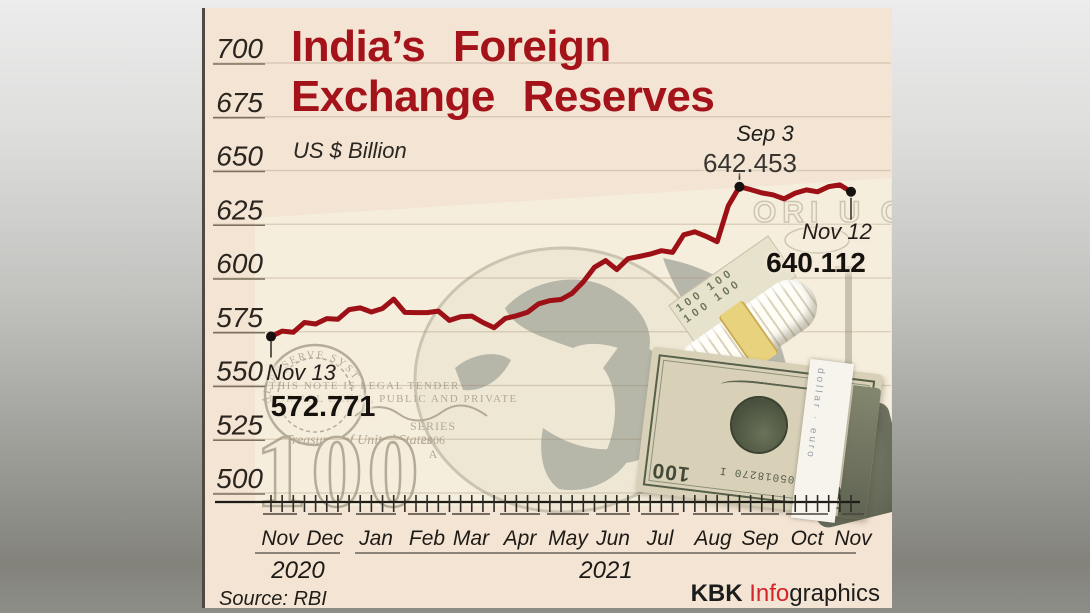 Image resolution: width=1090 pixels, height=613 pixels. I want to click on month-label: Aug, so click(712, 538).